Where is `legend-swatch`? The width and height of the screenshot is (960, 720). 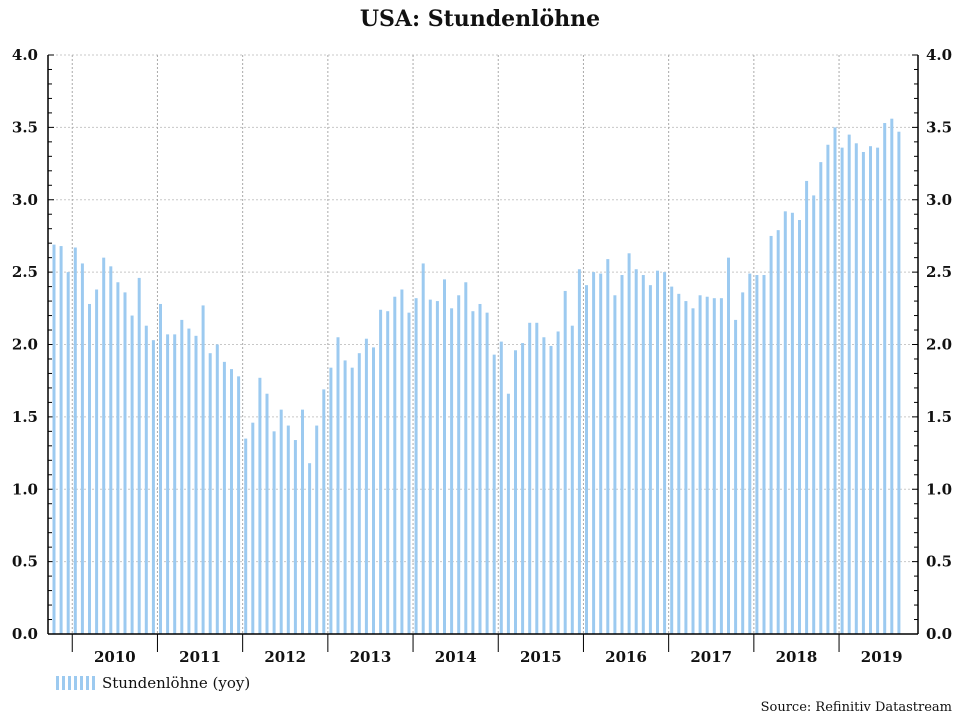
legend-swatch is located at coordinates (76, 683).